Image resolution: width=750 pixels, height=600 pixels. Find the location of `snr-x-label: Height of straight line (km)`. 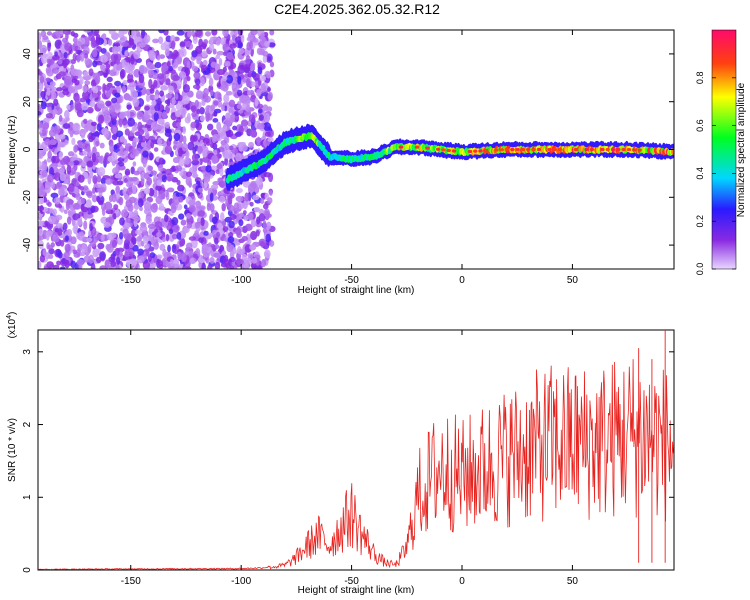

snr-x-label: Height of straight line (km) is located at coordinates (356, 590).